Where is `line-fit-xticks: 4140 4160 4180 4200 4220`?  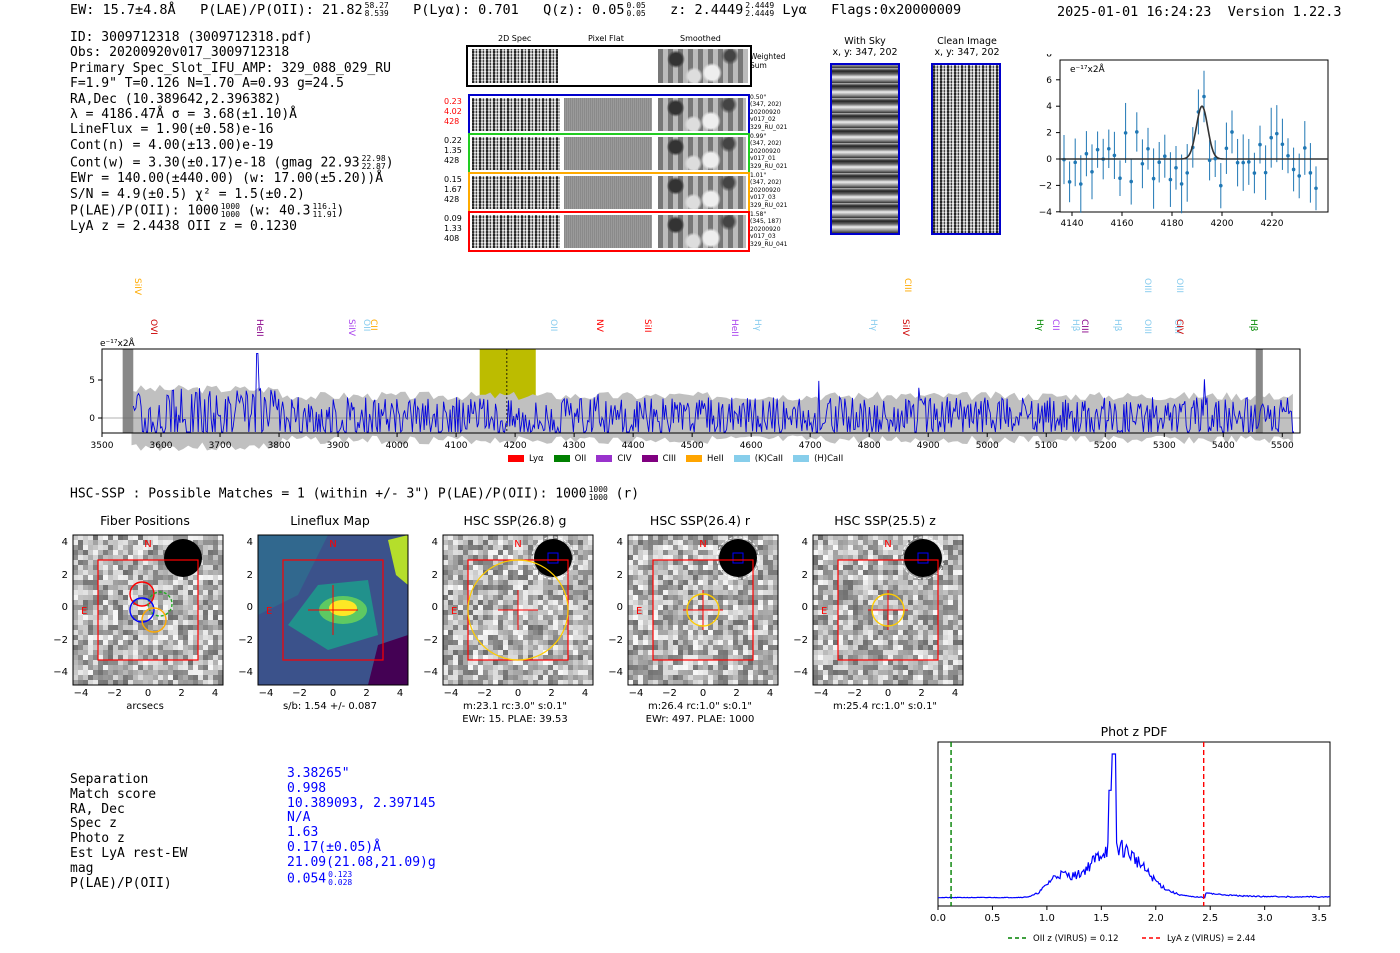 line-fit-xticks: 4140 4160 4180 4200 4220 is located at coordinates (1172, 220).